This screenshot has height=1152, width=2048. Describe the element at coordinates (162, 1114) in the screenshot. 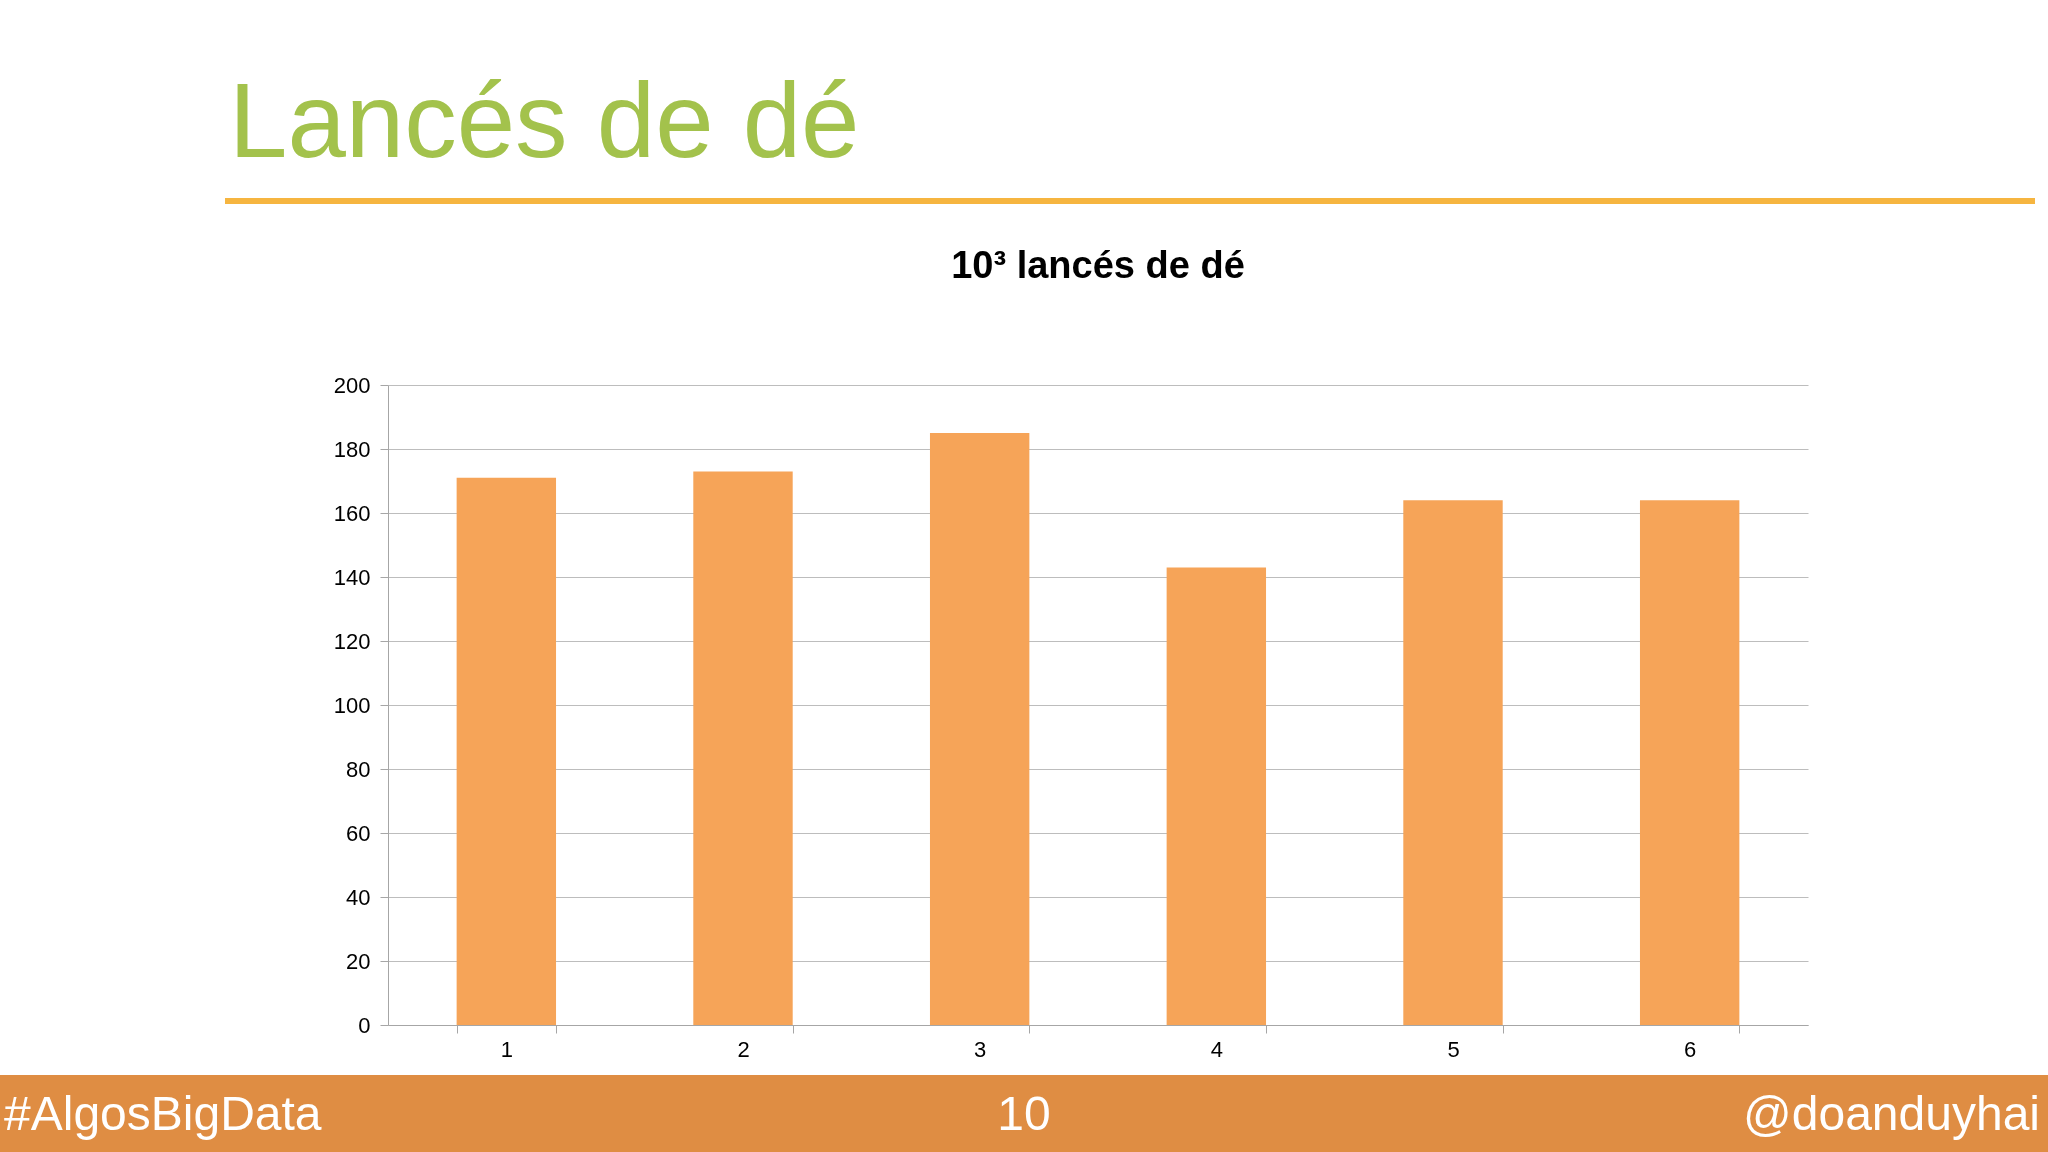

I see `text: #AlgosBigData` at that location.